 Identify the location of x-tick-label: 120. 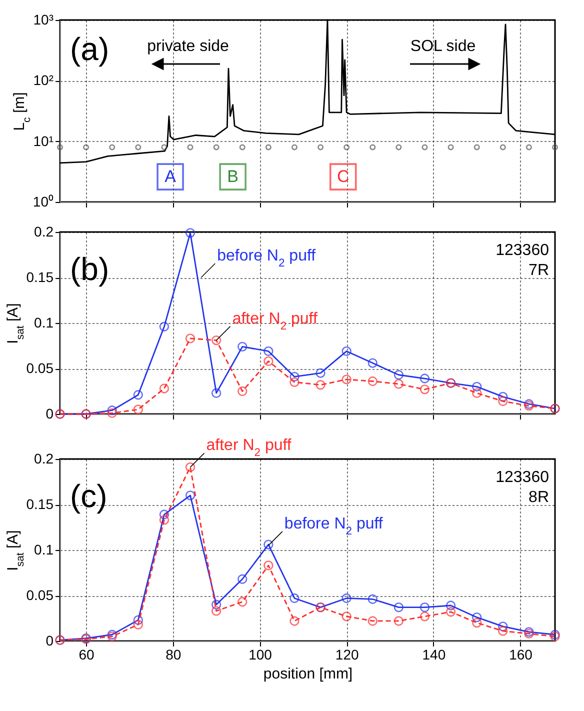
(347, 654).